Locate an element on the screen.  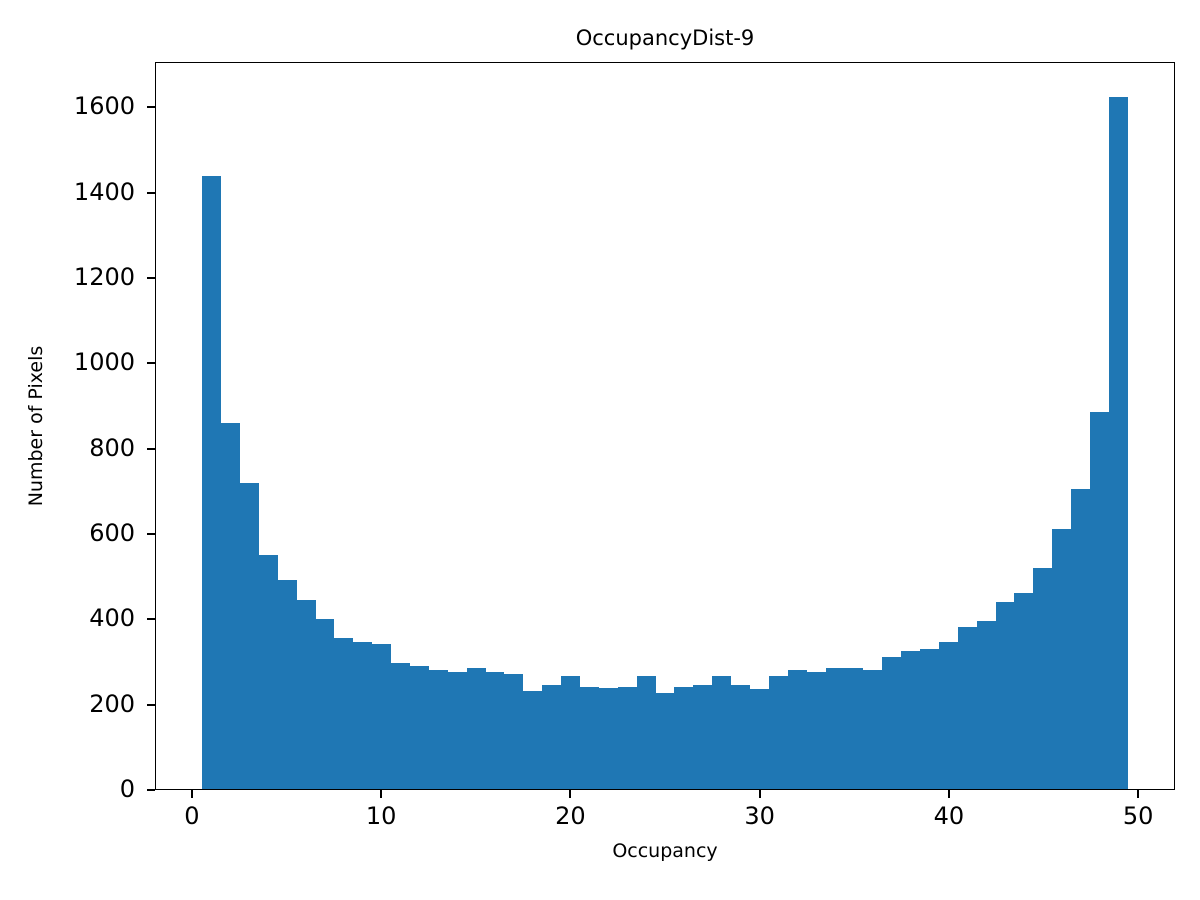
y-tick-label: 800 is located at coordinates (112, 447).